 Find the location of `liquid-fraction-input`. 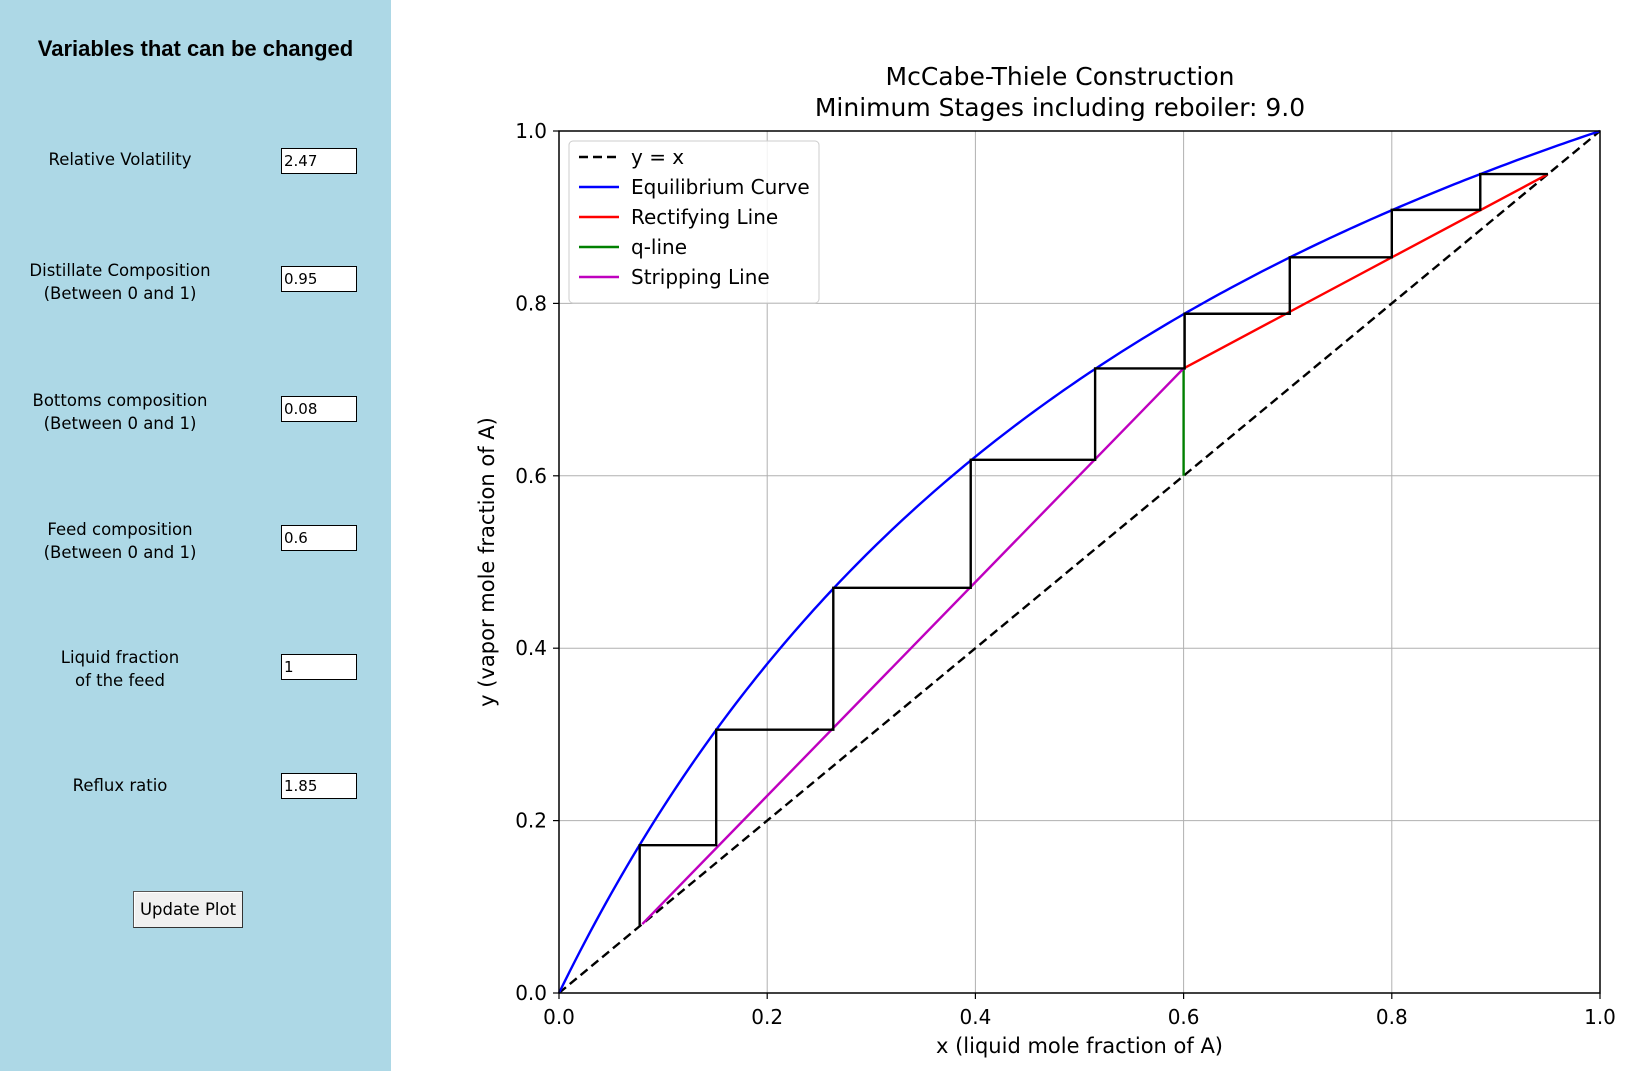

liquid-fraction-input is located at coordinates (319, 667).